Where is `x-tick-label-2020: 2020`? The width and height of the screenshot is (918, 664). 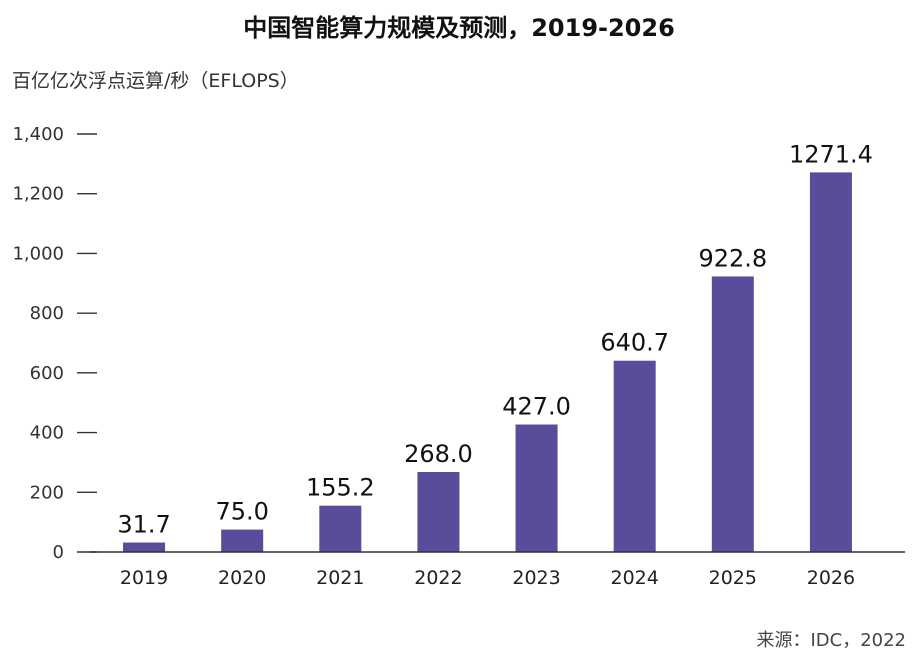 x-tick-label-2020: 2020 is located at coordinates (242, 578).